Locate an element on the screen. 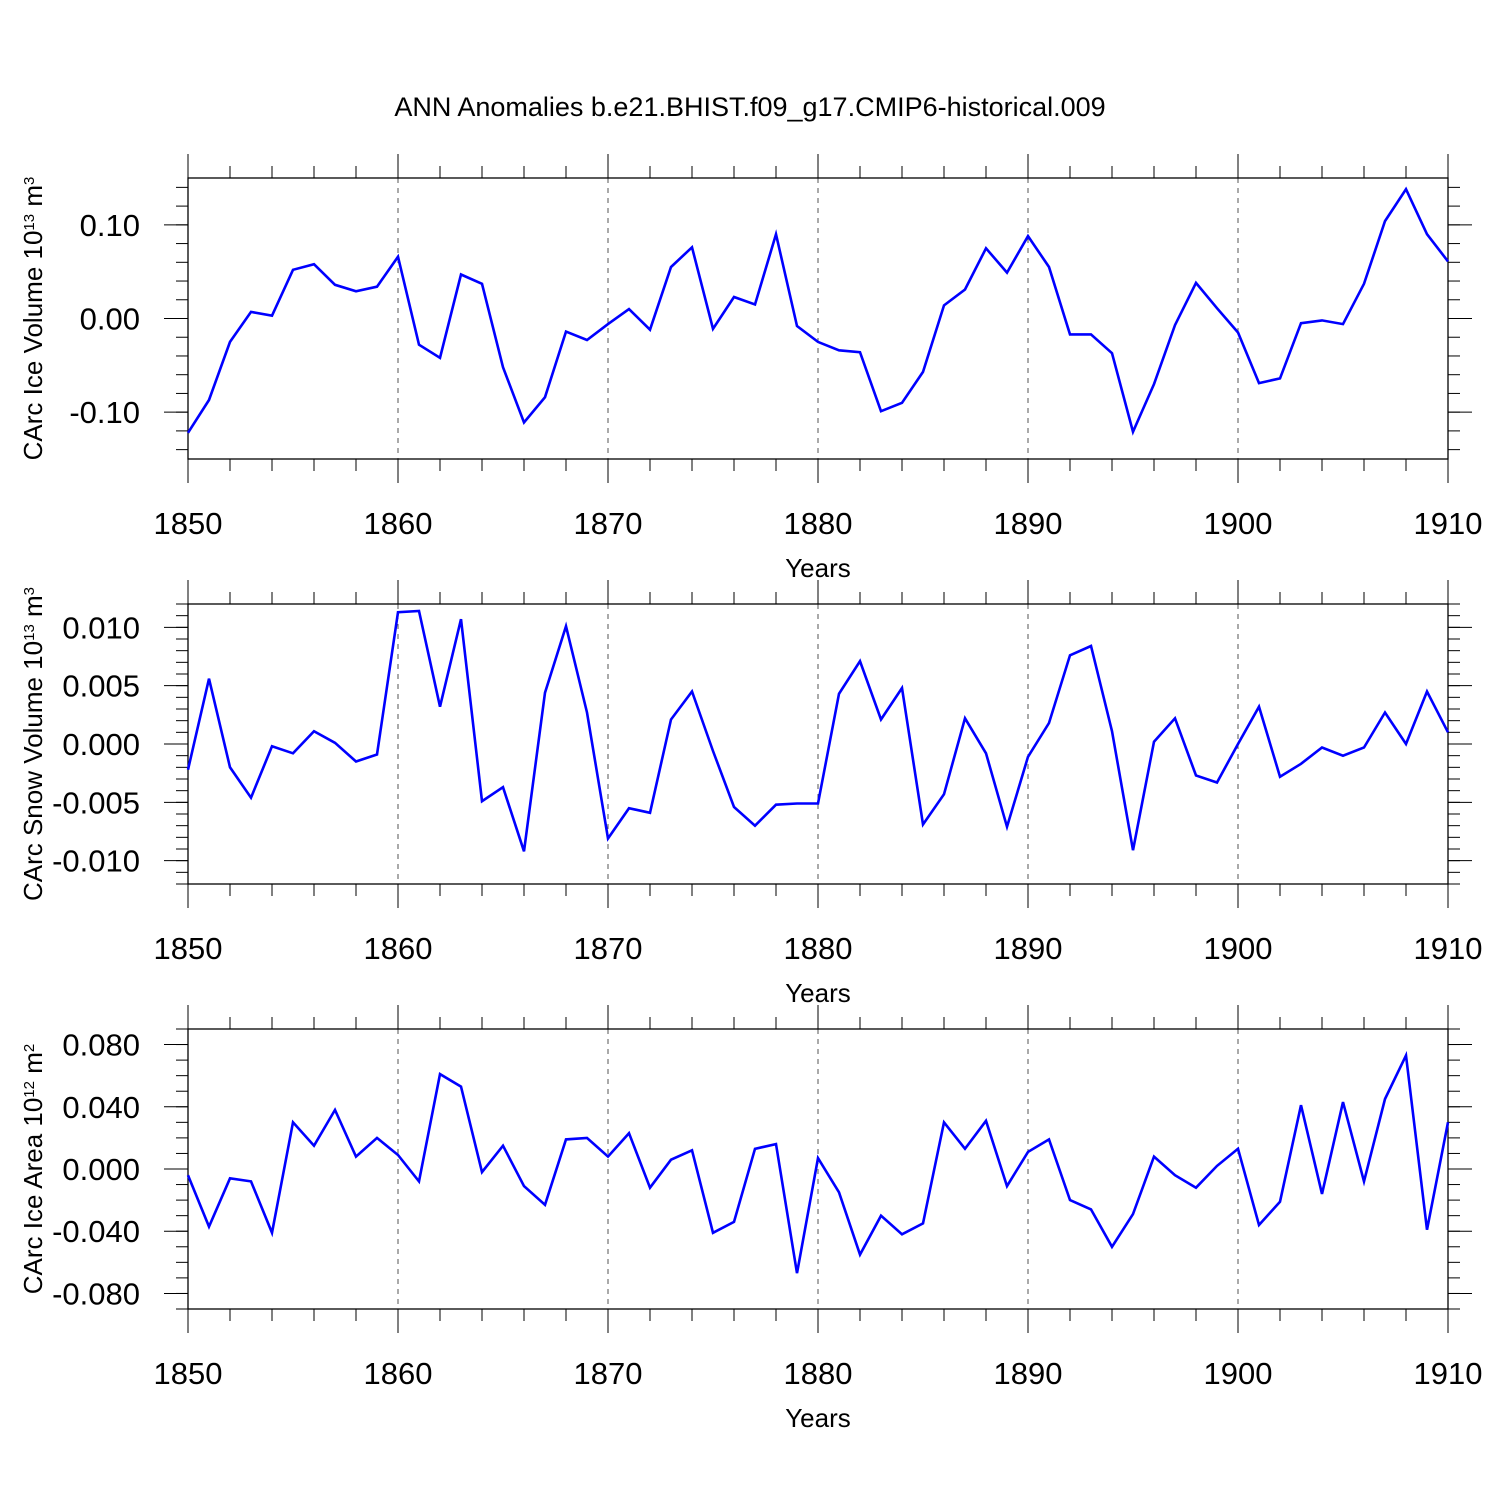  y-tick-label: 0.040 is located at coordinates (101, 1107).